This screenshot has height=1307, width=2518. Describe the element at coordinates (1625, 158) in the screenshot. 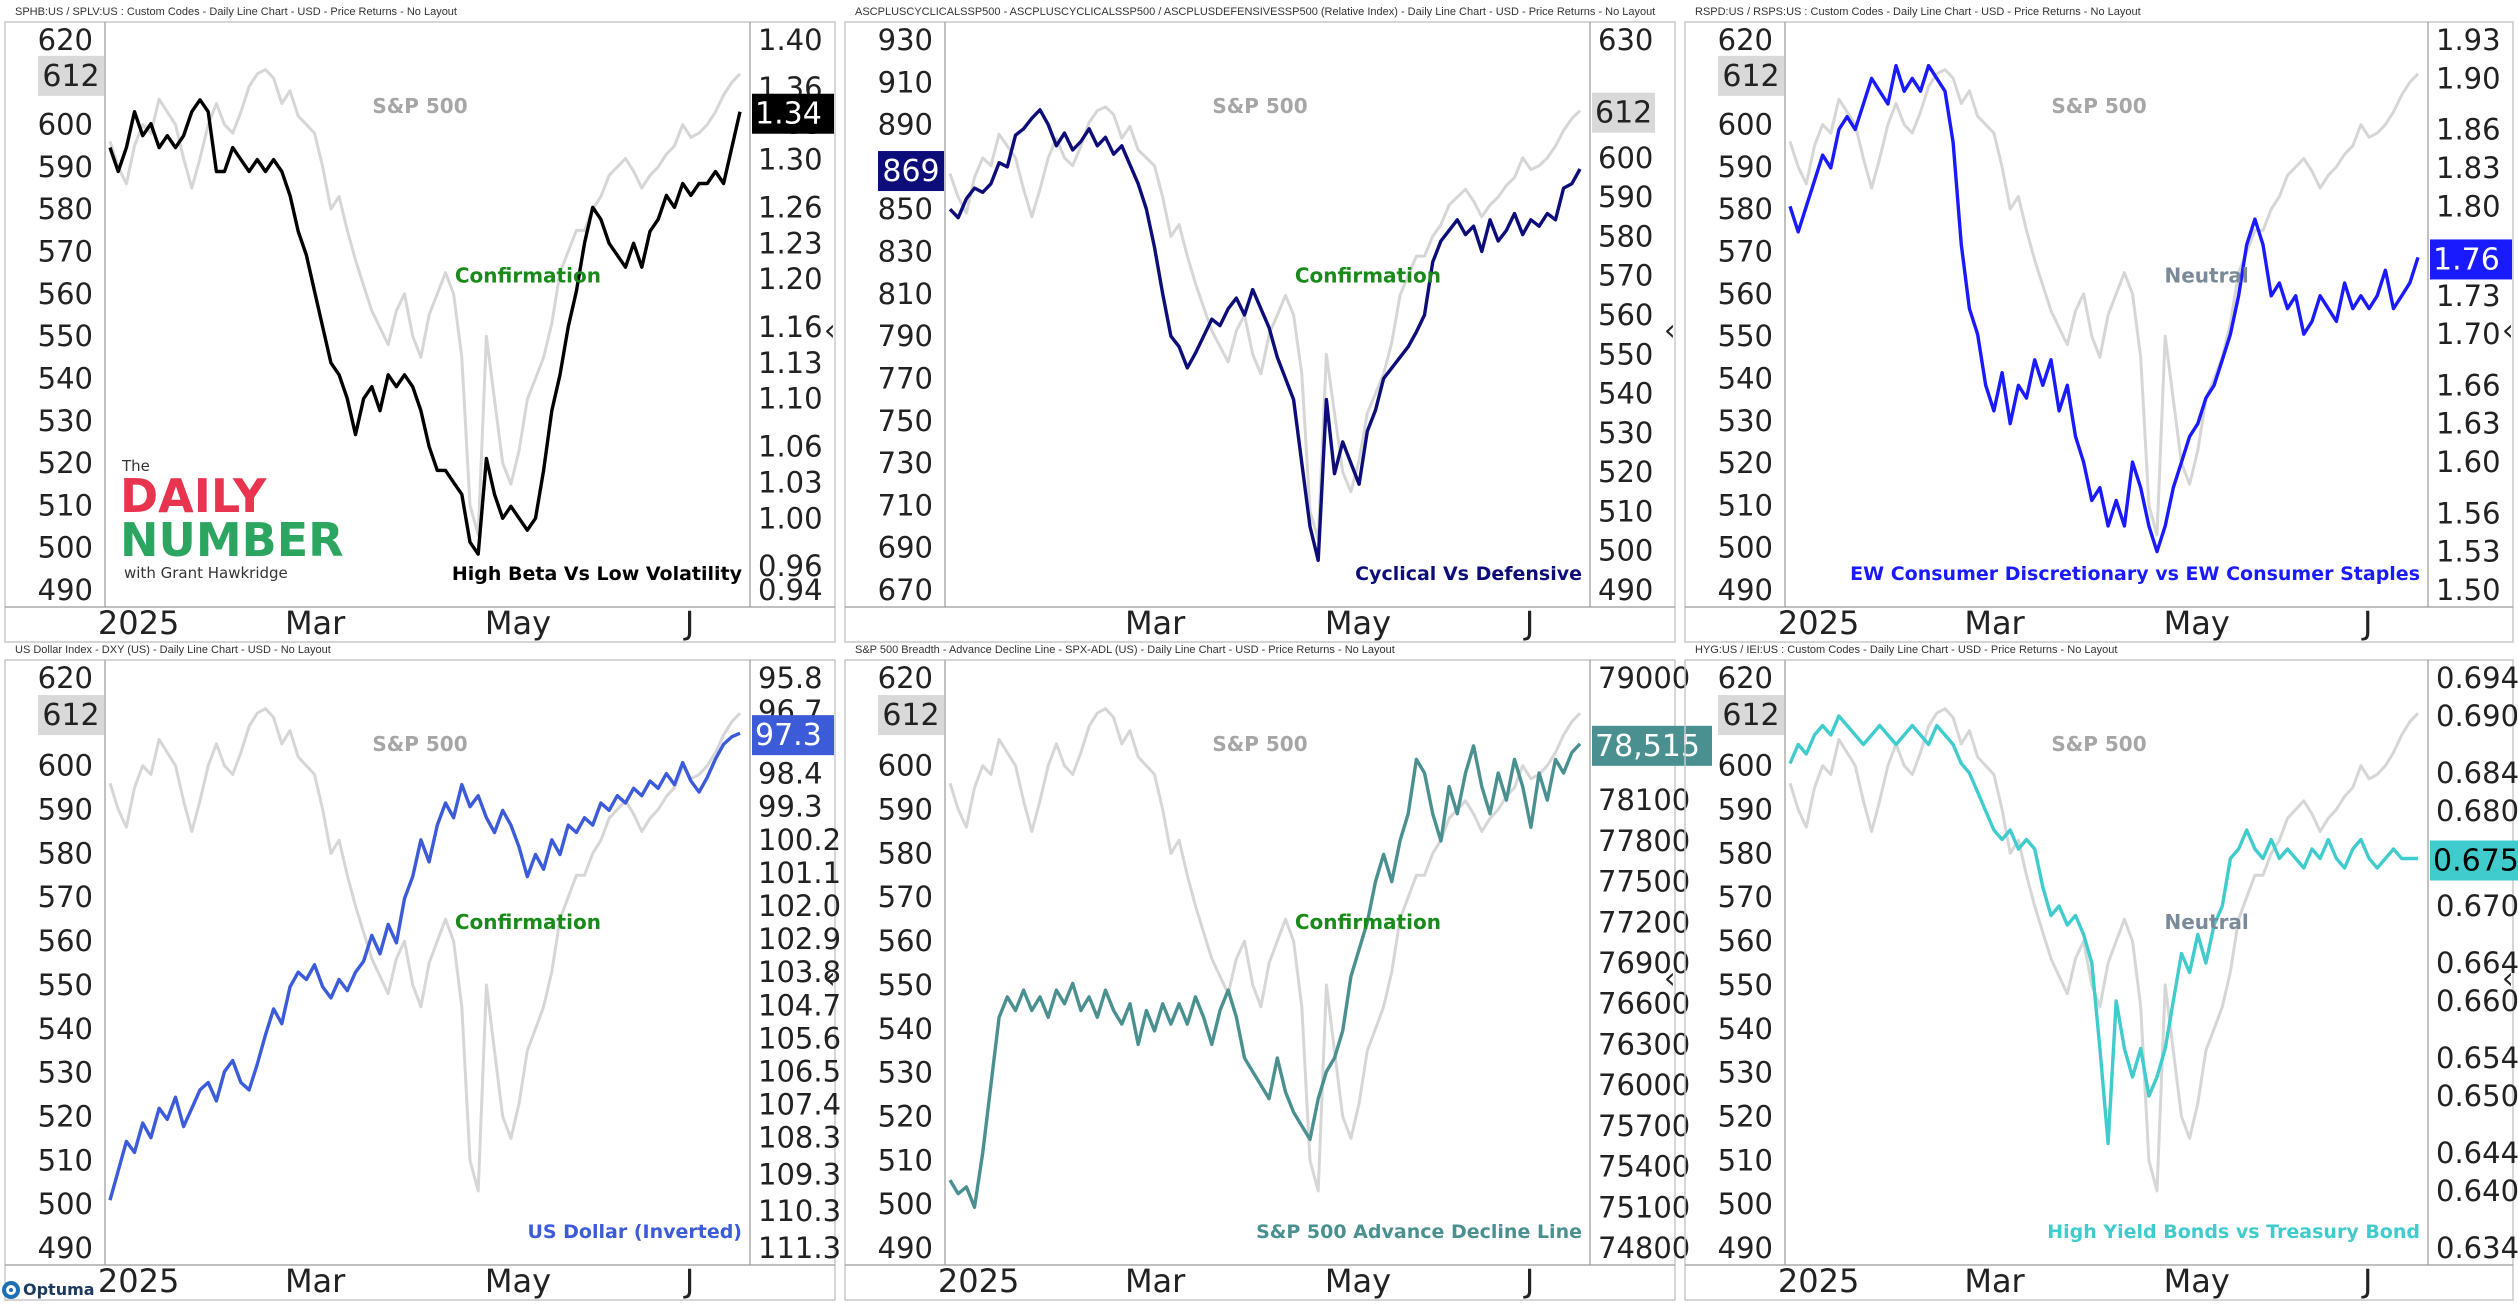

I see `right-tick-label: 600` at that location.